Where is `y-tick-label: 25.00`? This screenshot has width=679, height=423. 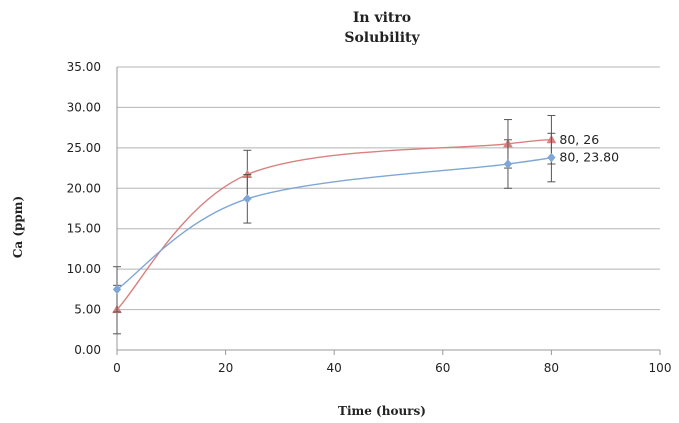
y-tick-label: 25.00 is located at coordinates (84, 148).